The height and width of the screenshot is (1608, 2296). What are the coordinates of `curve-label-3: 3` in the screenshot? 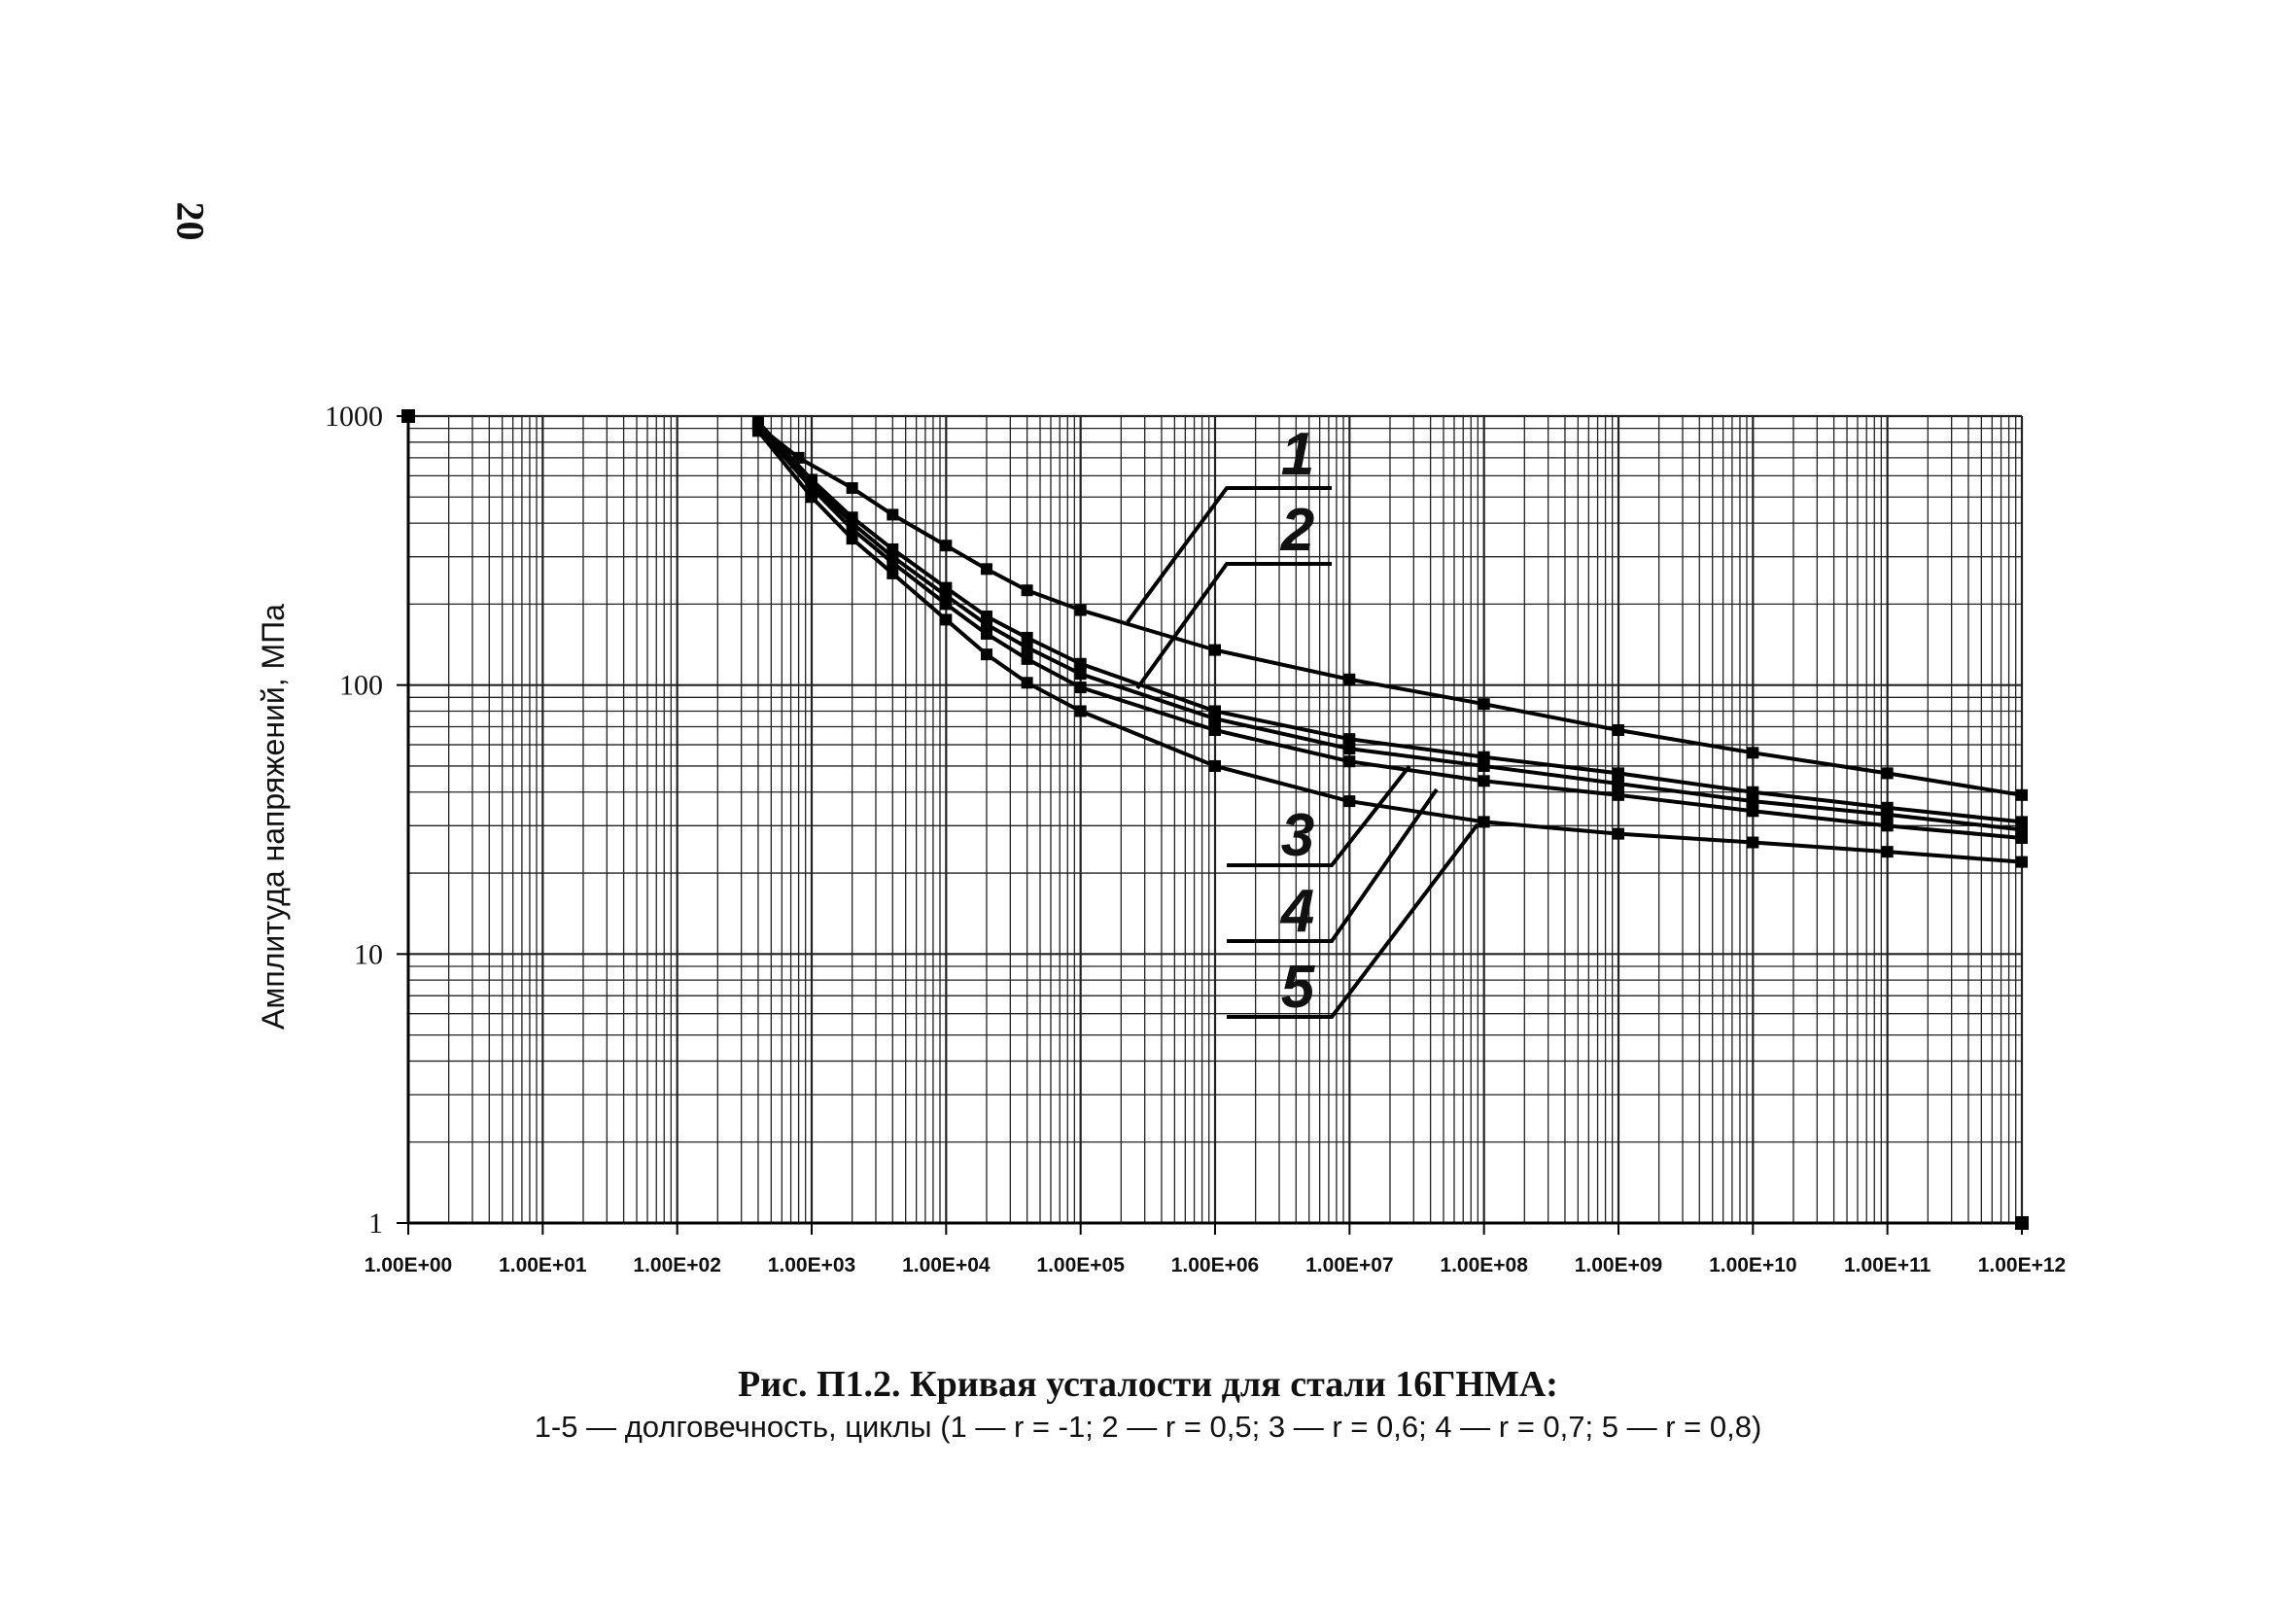 It's located at (1297, 835).